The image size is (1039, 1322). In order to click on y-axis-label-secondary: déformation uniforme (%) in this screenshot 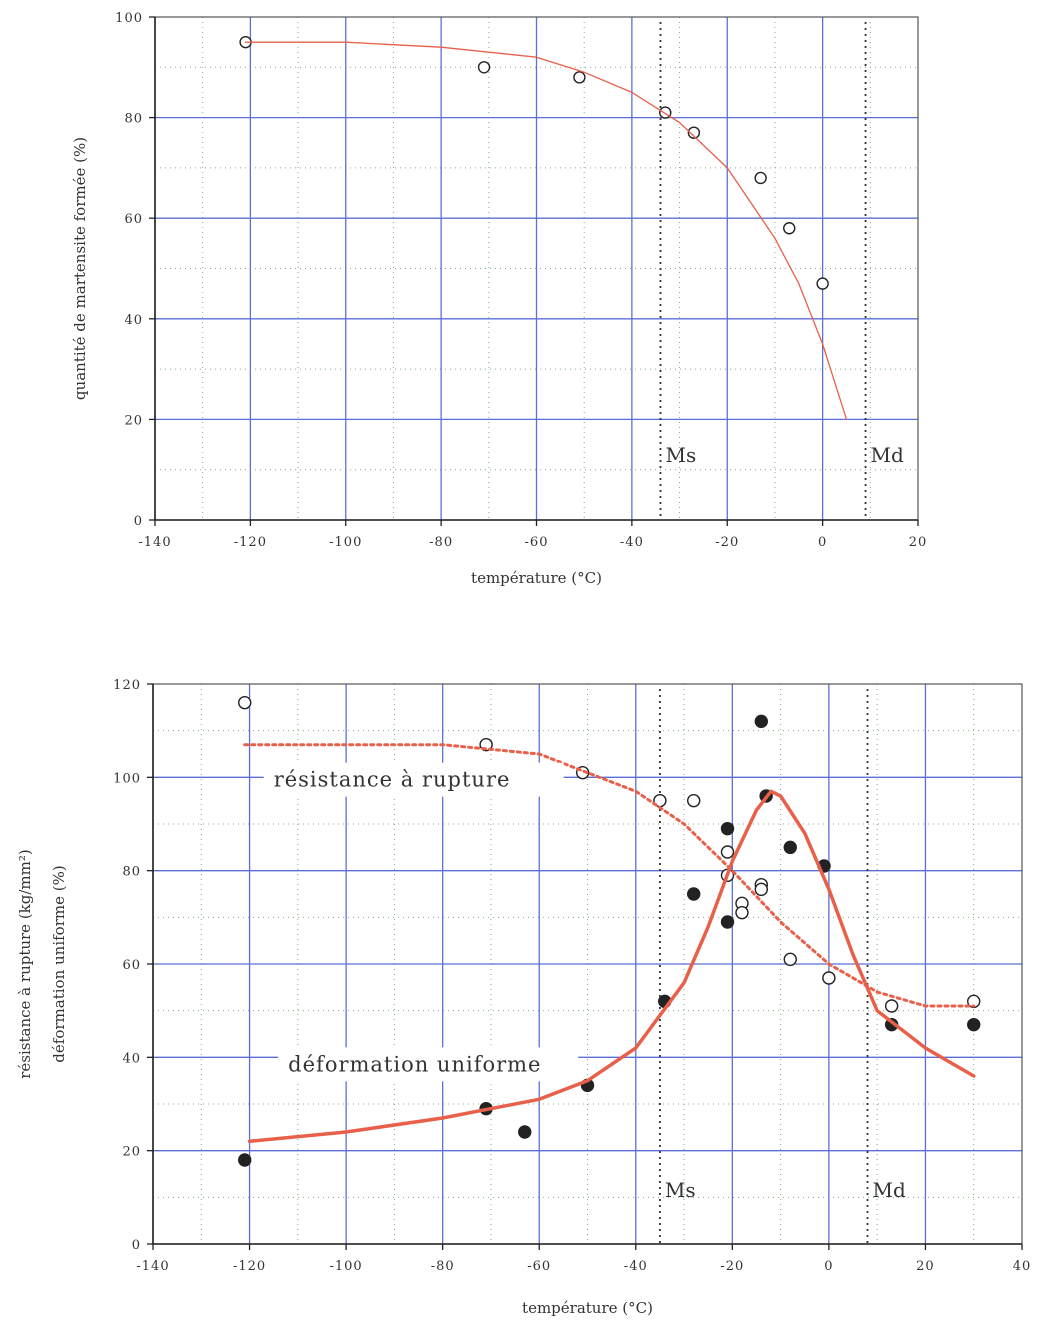, I will do `click(59, 963)`.